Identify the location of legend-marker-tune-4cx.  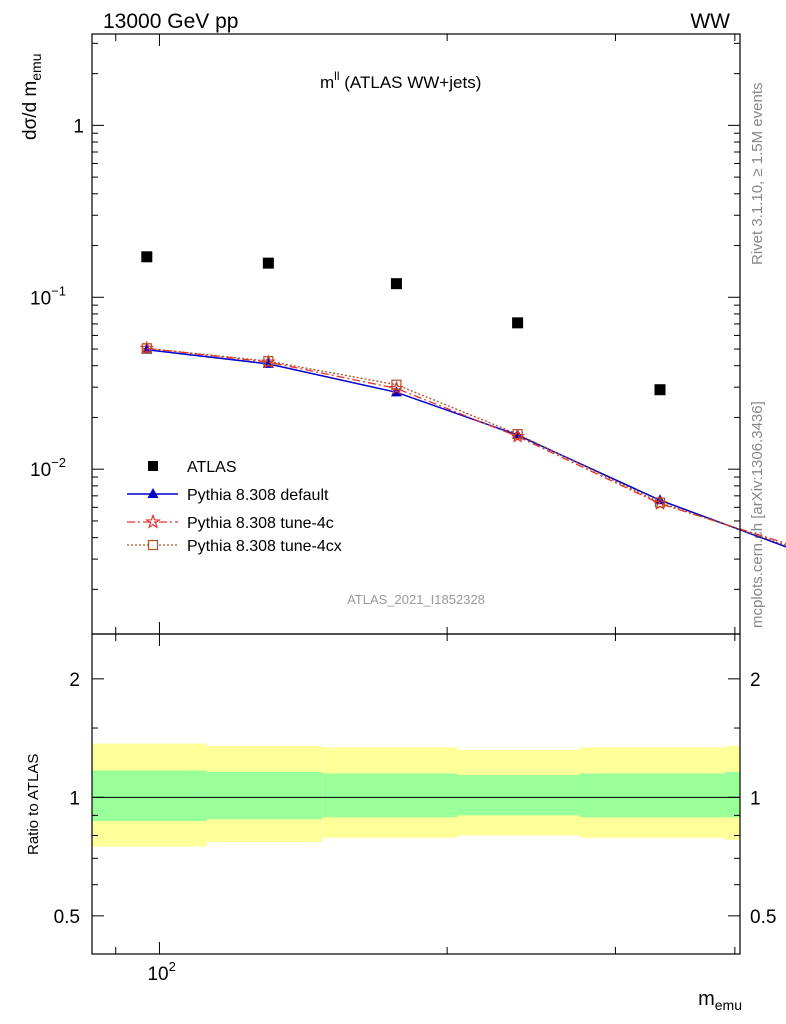
(153, 545).